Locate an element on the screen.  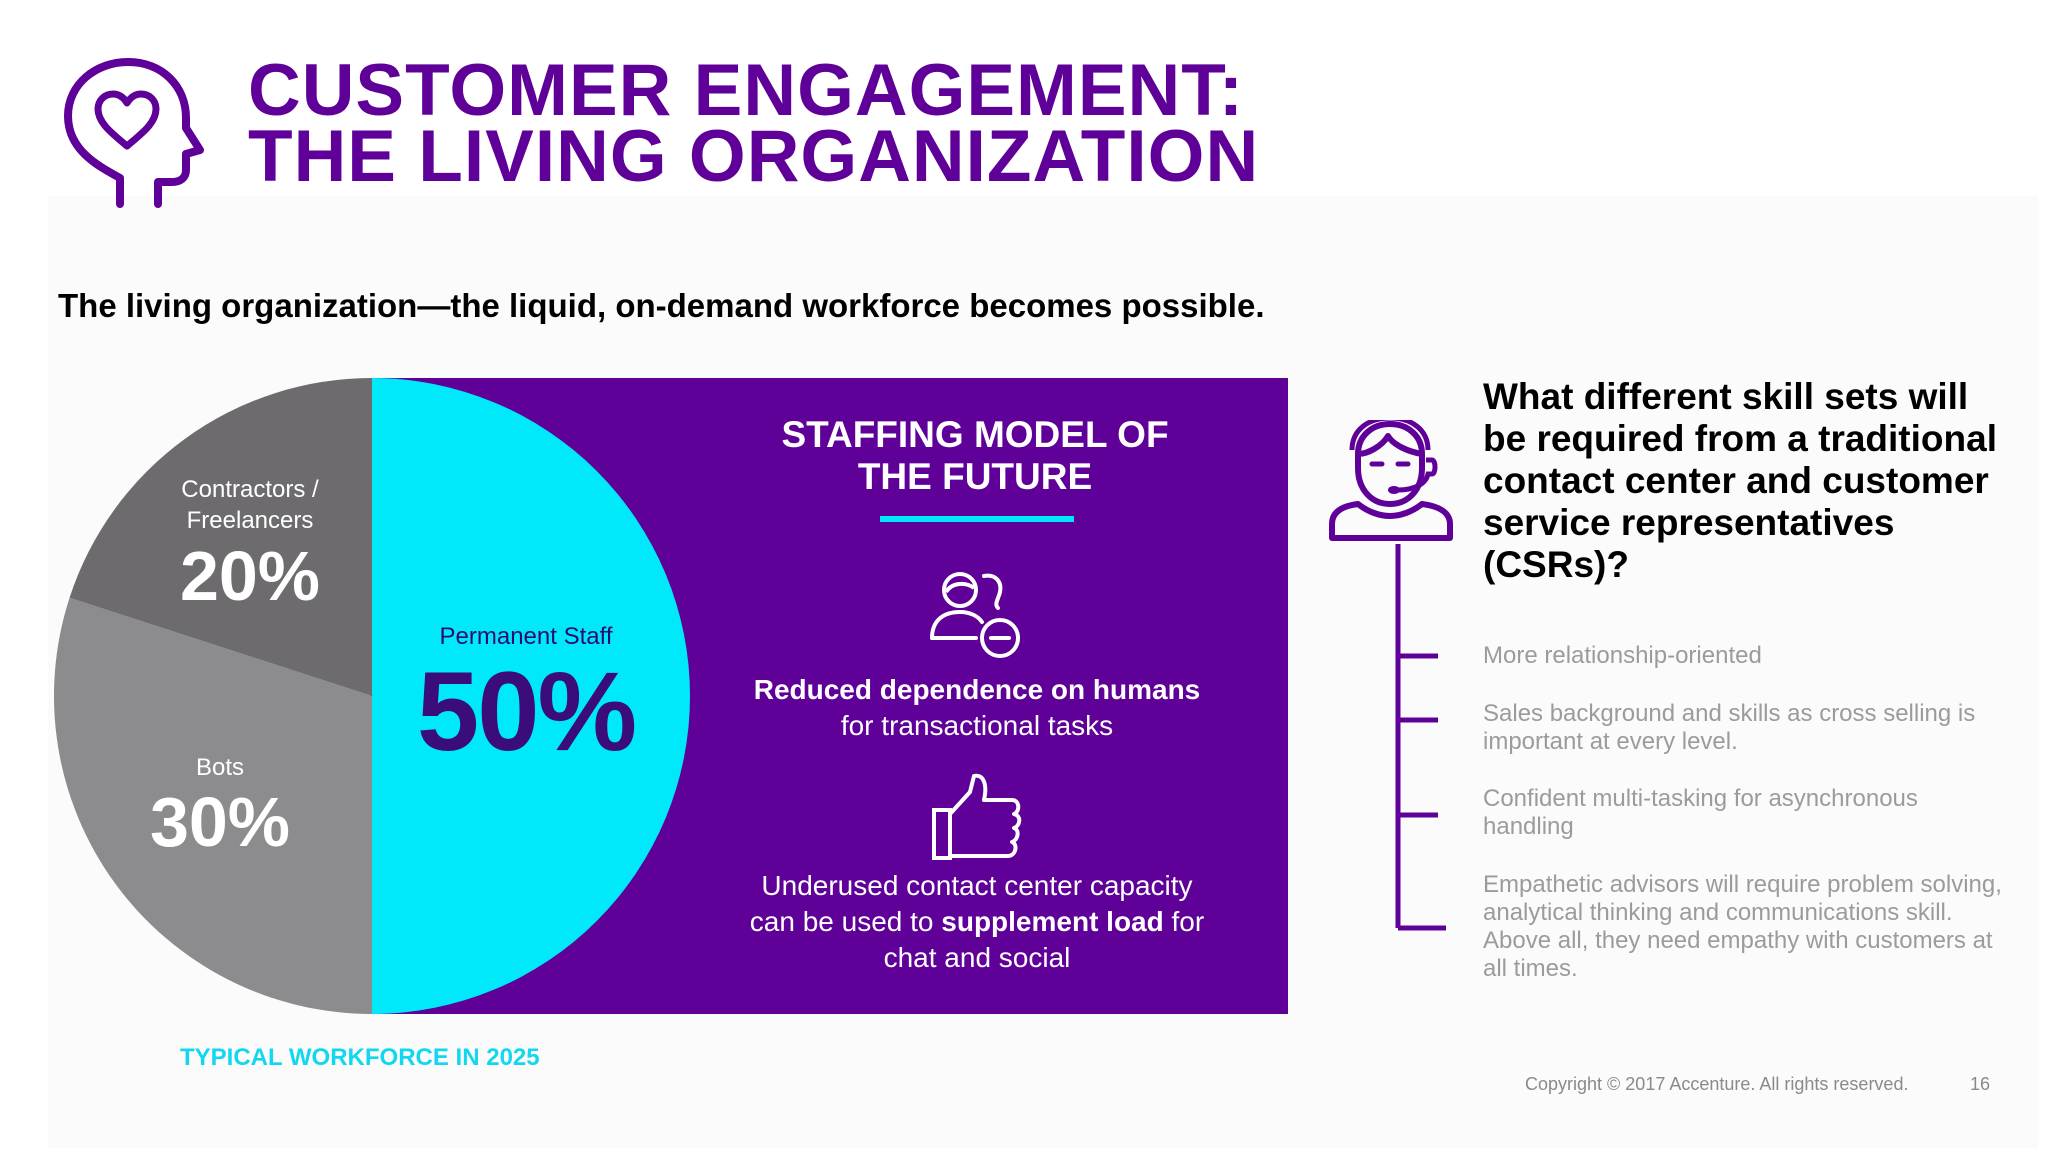
staffing-panel-title-line-2: THE FUTURE is located at coordinates (975, 476).